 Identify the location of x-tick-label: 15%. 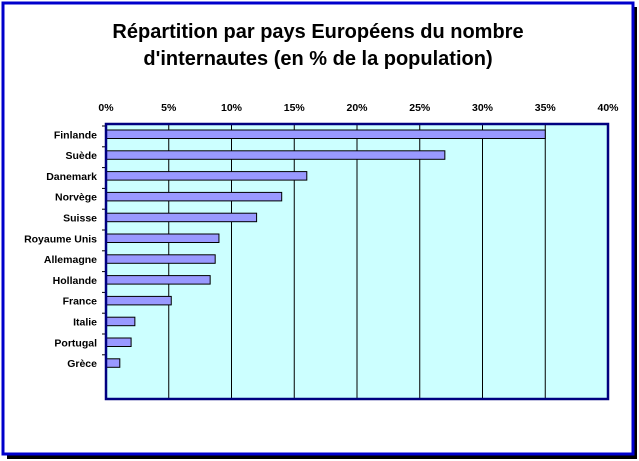
(295, 108).